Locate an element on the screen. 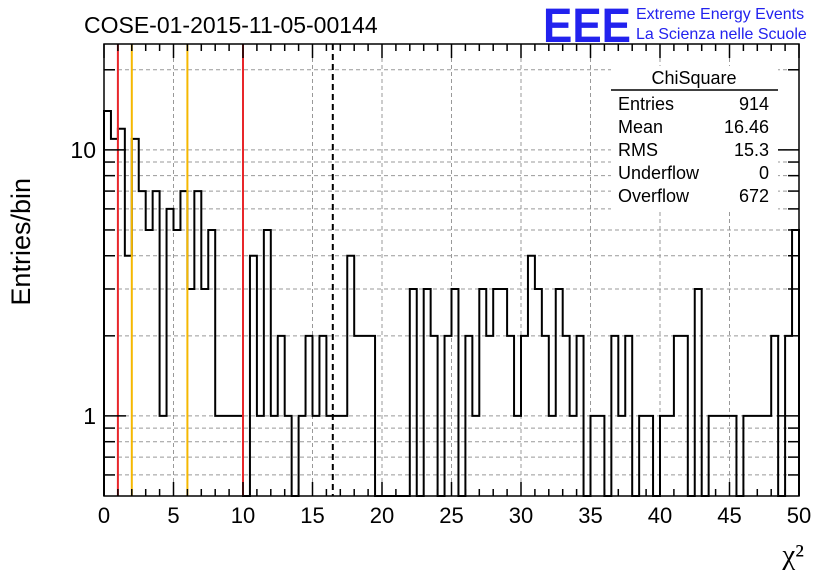  logo-line-1: Extreme Energy Events is located at coordinates (720, 14).